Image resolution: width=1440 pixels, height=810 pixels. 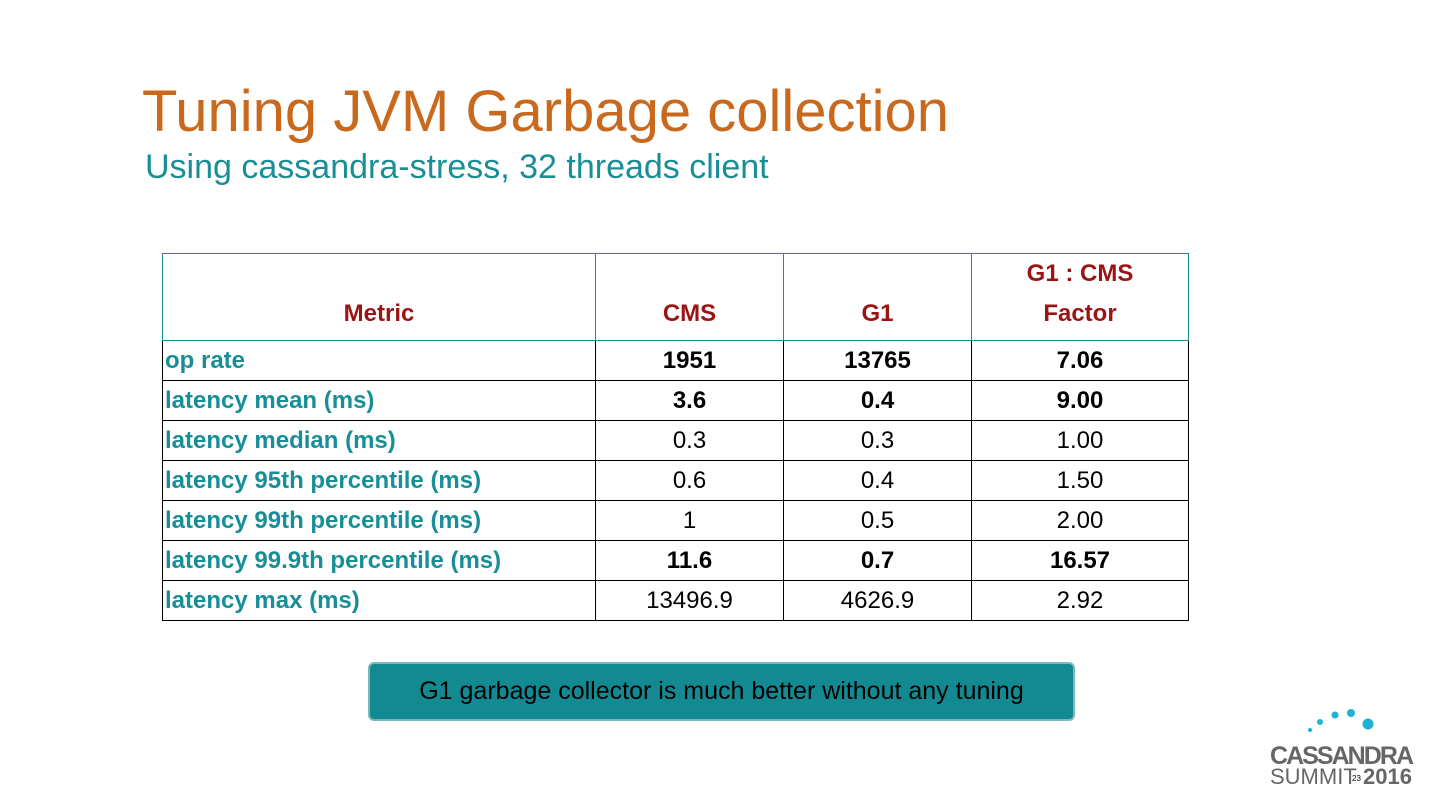 I want to click on table-row: latency 99th percentile (ms) 1 0.5 2.00, so click(x=675, y=520).